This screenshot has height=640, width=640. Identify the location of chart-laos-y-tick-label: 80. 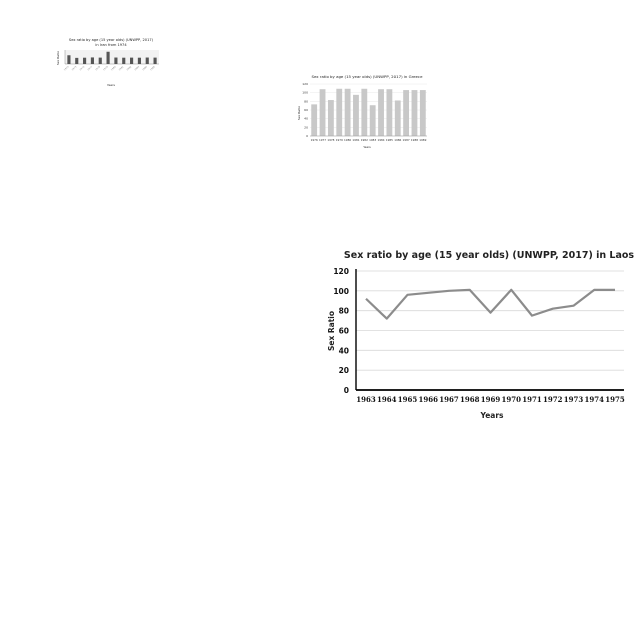
(344, 311).